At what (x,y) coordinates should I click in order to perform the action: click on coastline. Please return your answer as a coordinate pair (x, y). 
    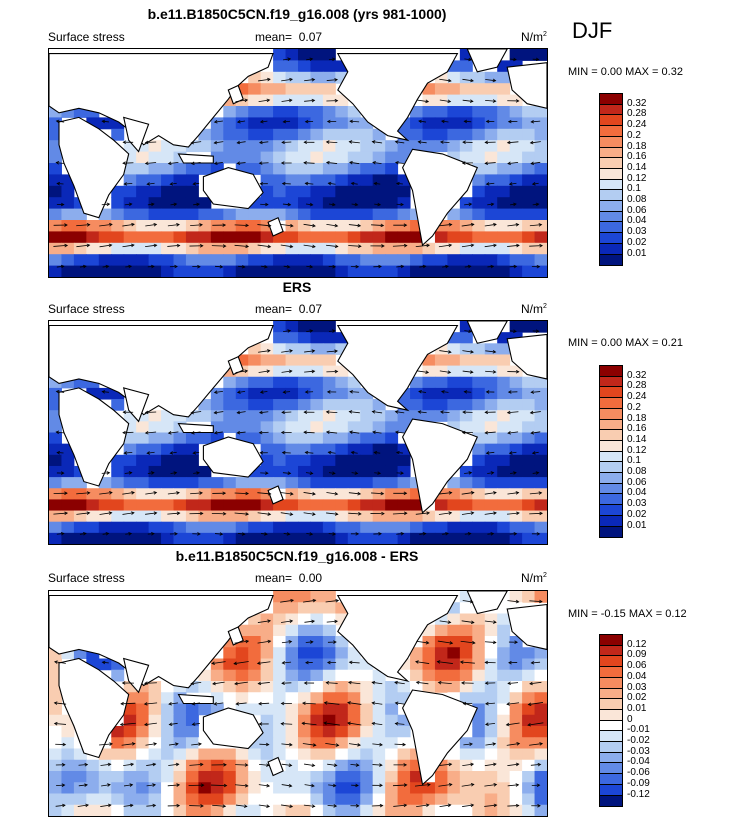
    Looking at the image, I should click on (275, 226).